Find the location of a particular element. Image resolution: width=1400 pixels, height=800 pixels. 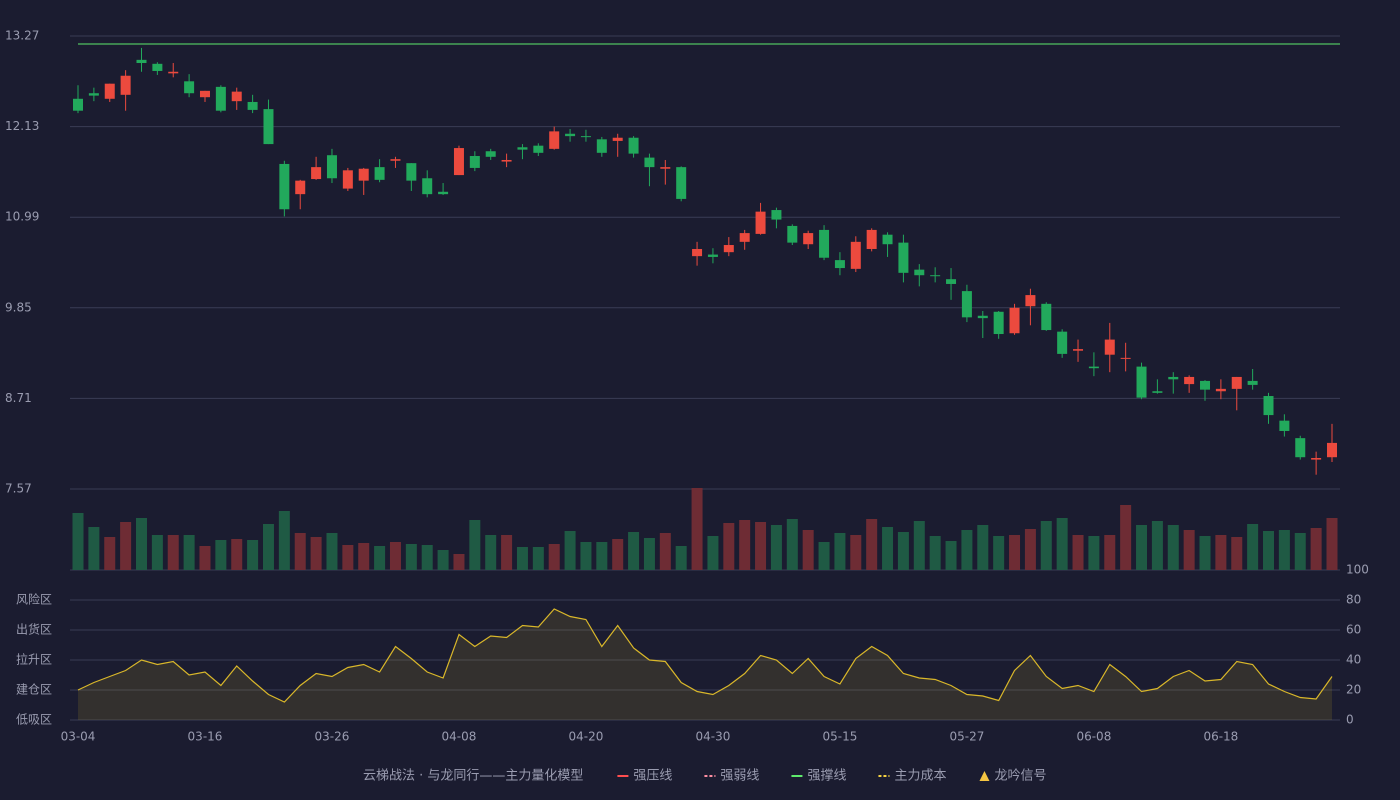

x-tick-label: 05-27 is located at coordinates (966, 737).